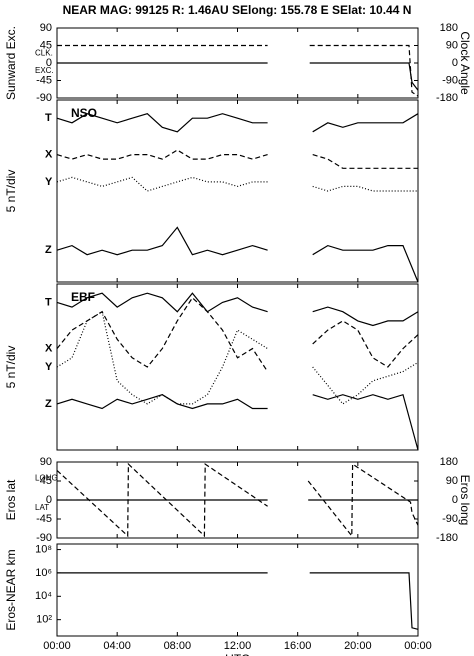 Image resolution: width=474 pixels, height=656 pixels. What do you see at coordinates (11, 499) in the screenshot?
I see `y-axis-label: Eros lat` at bounding box center [11, 499].